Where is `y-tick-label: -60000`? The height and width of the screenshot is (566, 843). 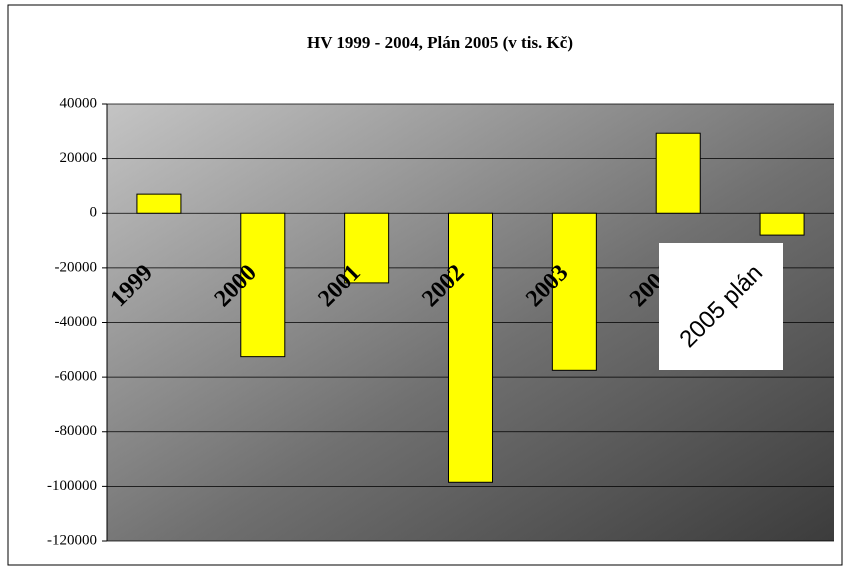 y-tick-label: -60000 is located at coordinates (76, 377).